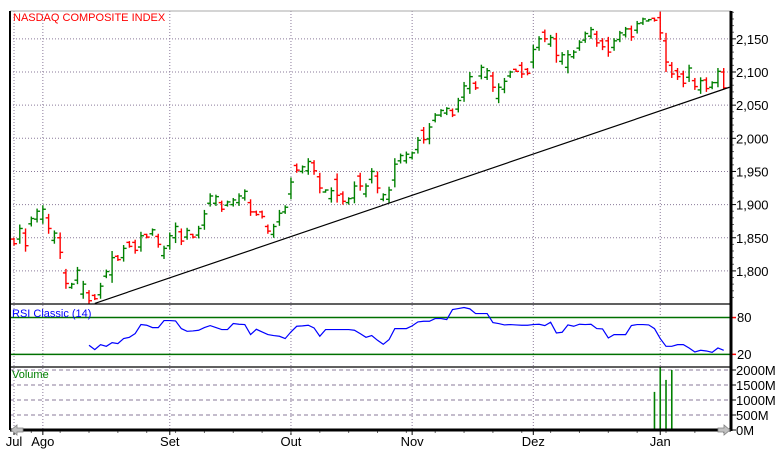 This screenshot has height=456, width=777. I want to click on rsi-label: RSI Classic (14), so click(51, 314).